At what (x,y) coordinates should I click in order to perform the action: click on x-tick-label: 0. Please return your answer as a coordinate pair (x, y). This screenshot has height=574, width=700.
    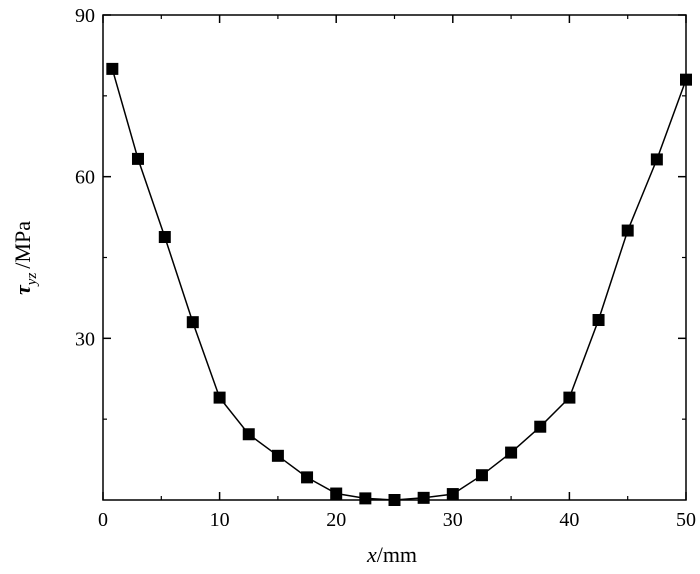
    Looking at the image, I should click on (103, 520).